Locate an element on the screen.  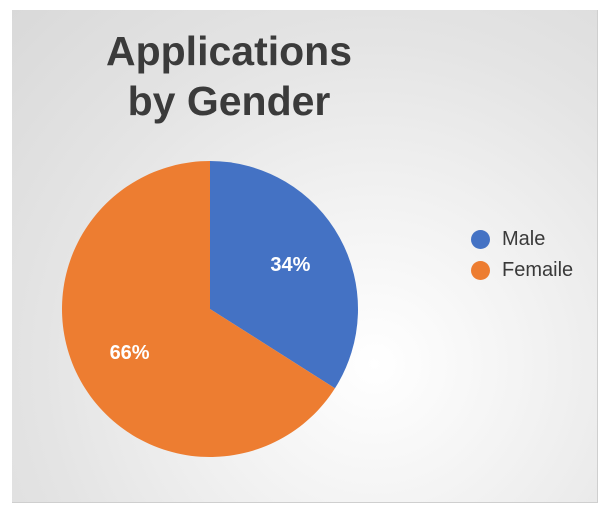
legend-item-femaile: Femaile is located at coordinates (522, 270).